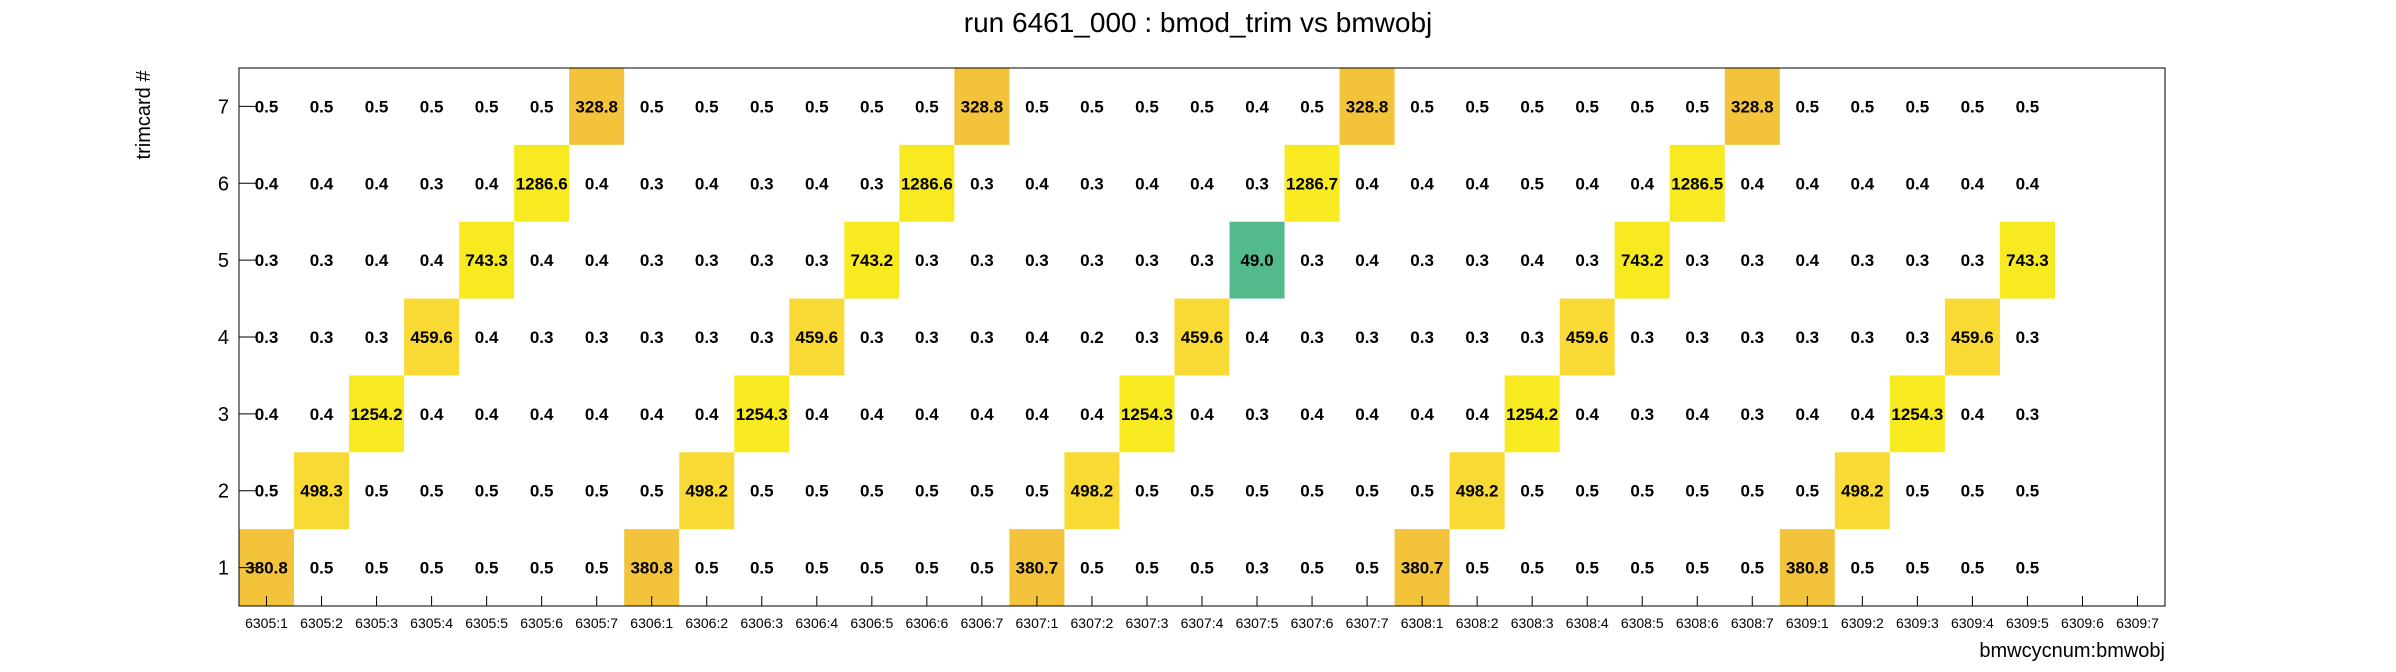  Describe the element at coordinates (871, 623) in the screenshot. I see `x-tick-label: 6306:5` at that location.